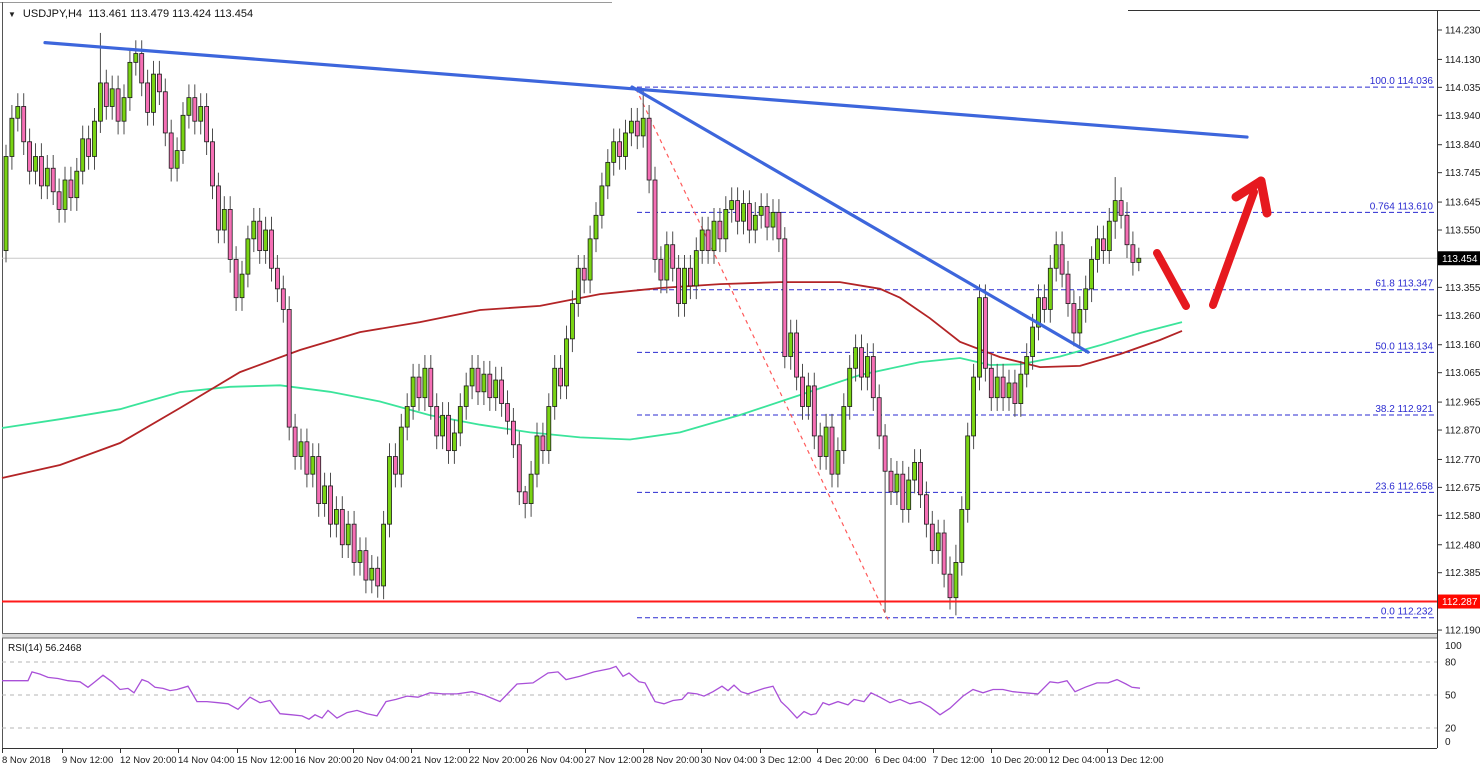 The width and height of the screenshot is (1480, 772). What do you see at coordinates (860, 219) in the screenshot?
I see `steep-descending-trendline` at bounding box center [860, 219].